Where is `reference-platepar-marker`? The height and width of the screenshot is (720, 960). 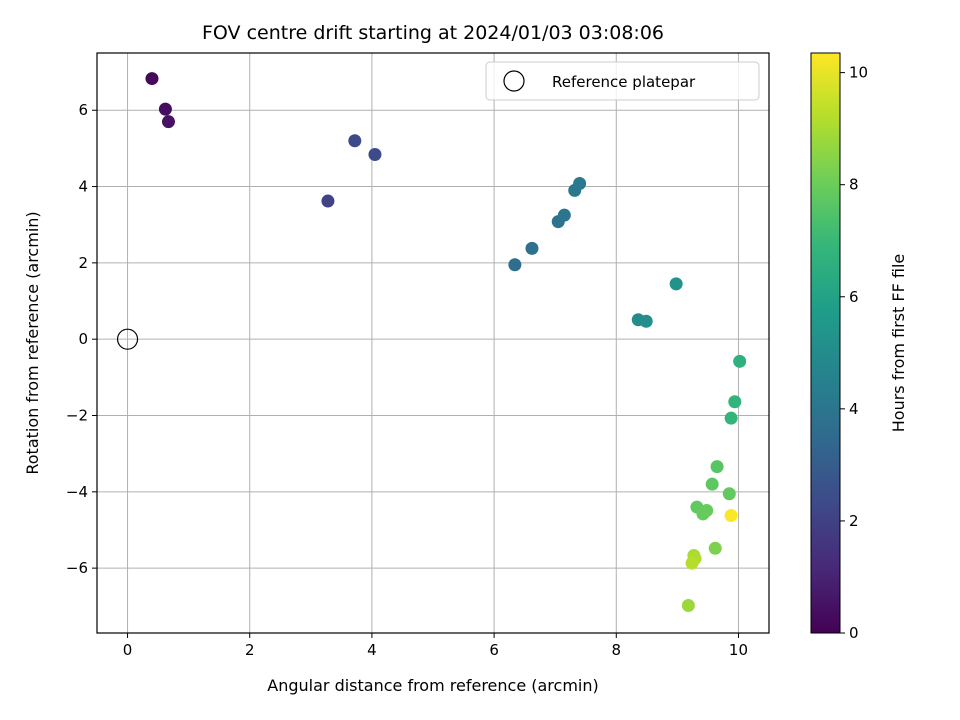 reference-platepar-marker is located at coordinates (127, 339).